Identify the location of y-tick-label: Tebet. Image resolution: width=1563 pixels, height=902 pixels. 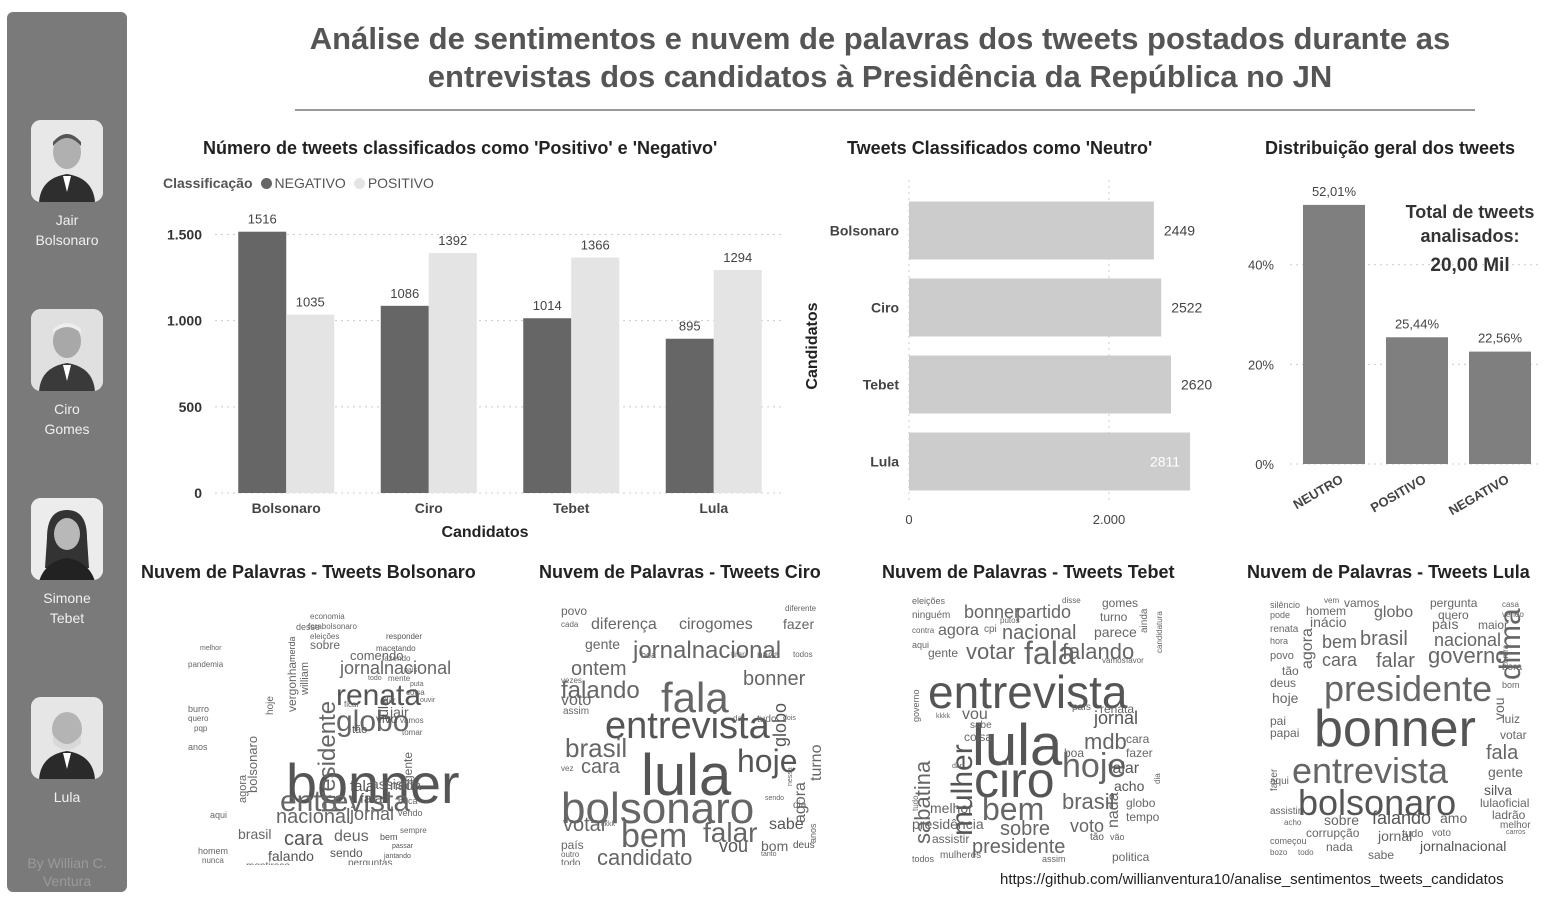
(881, 385).